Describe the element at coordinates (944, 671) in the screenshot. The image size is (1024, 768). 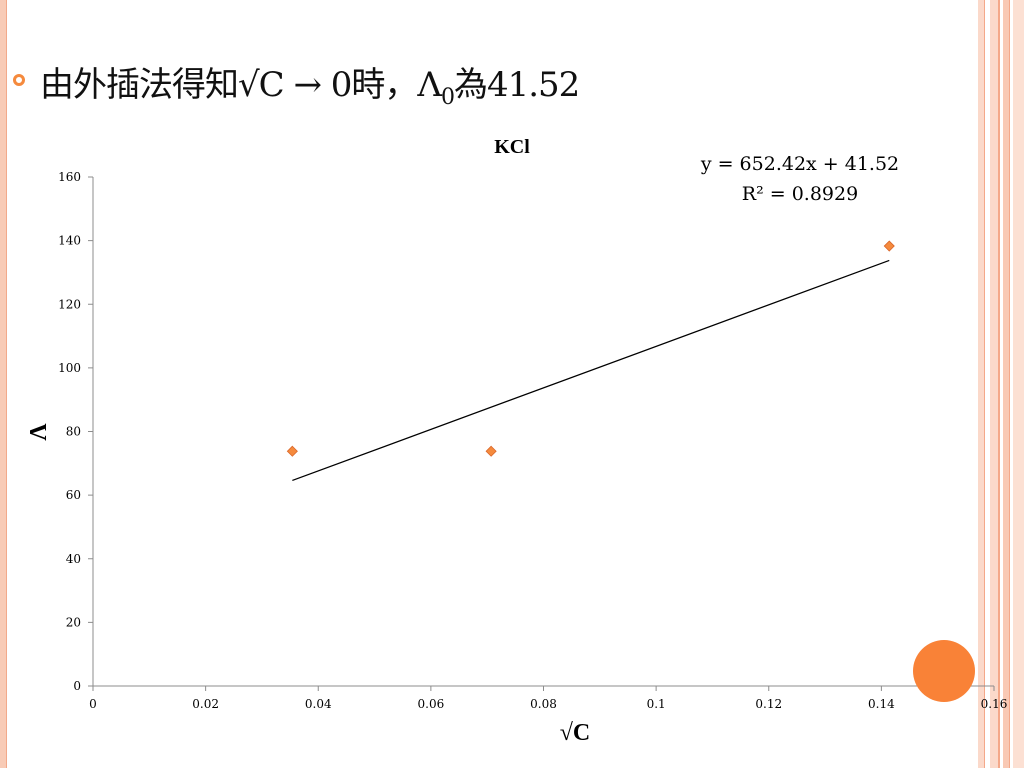
I see `decorative-orange-circle` at that location.